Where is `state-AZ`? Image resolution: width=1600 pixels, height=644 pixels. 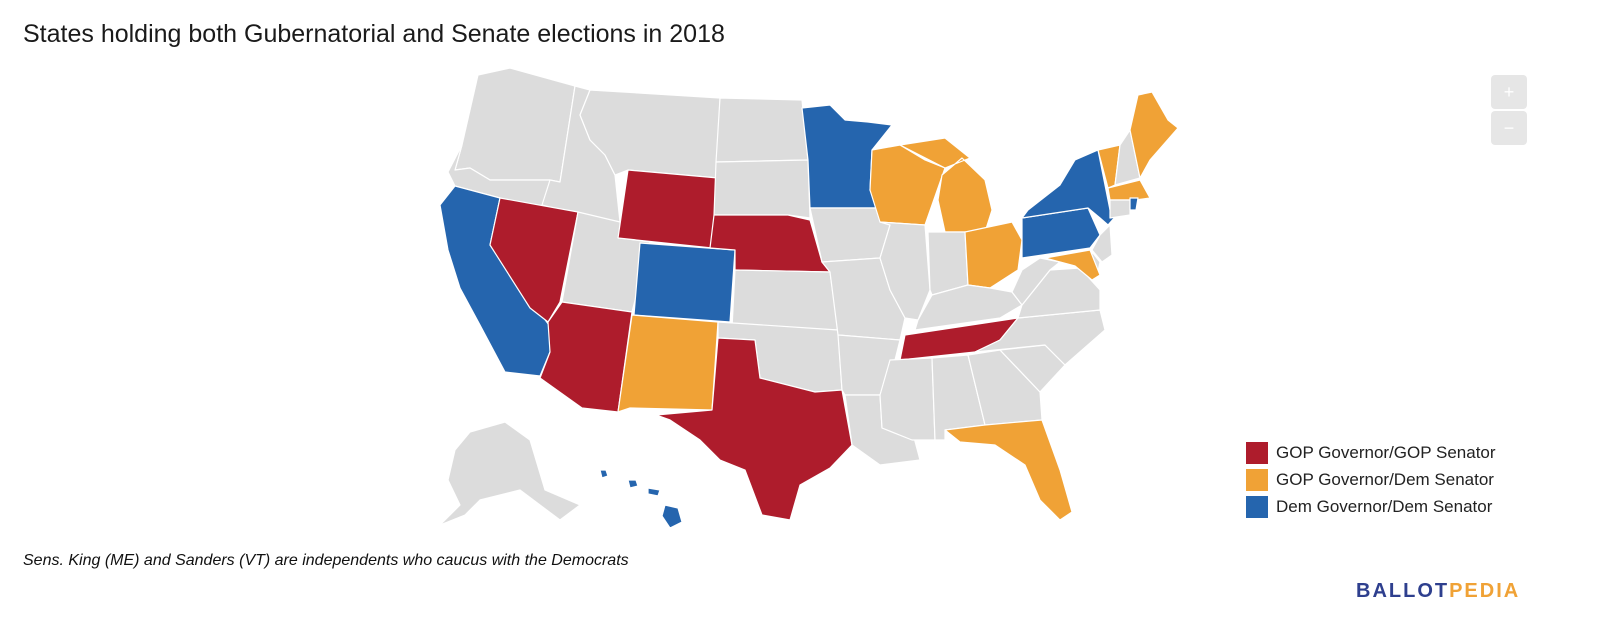
state-AZ is located at coordinates (586, 357).